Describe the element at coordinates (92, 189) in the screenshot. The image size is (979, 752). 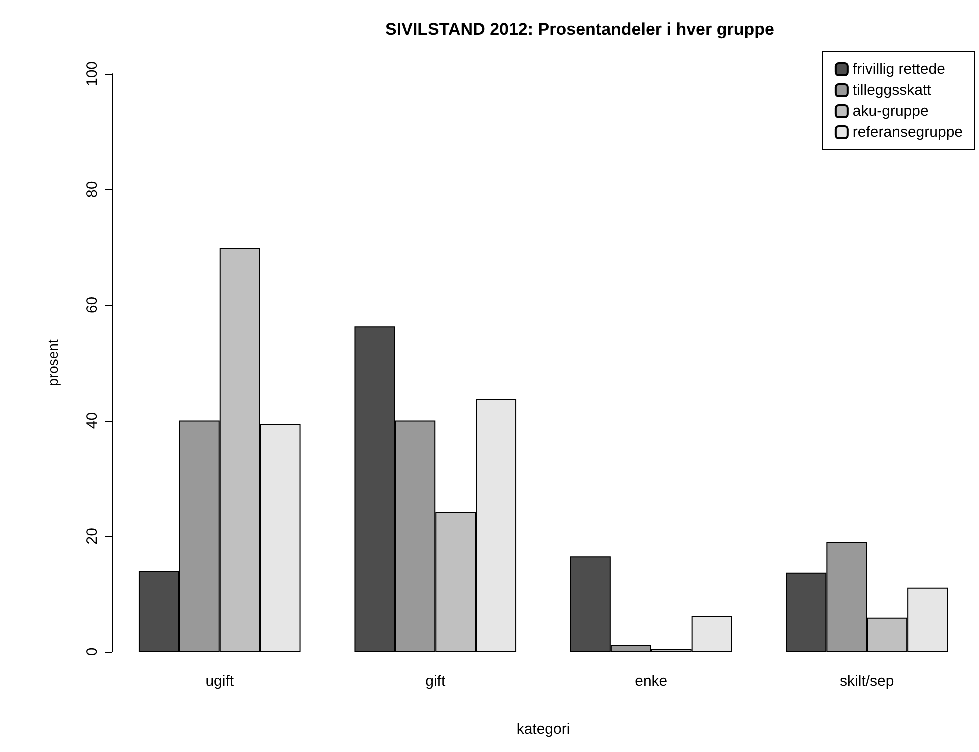
I see `y-tick-label: 80` at that location.